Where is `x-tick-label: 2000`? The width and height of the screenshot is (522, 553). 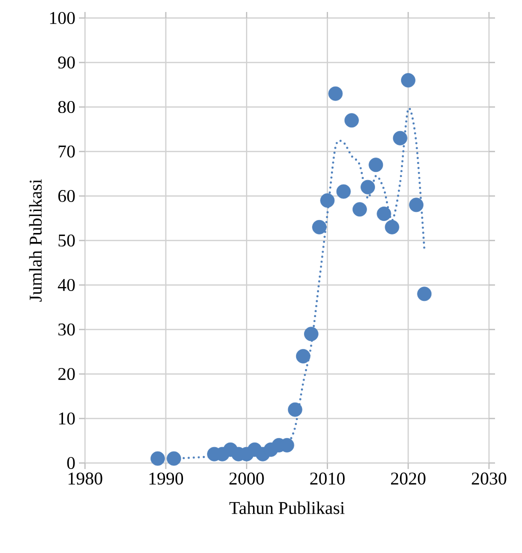
x-tick-label: 2000 is located at coordinates (246, 478).